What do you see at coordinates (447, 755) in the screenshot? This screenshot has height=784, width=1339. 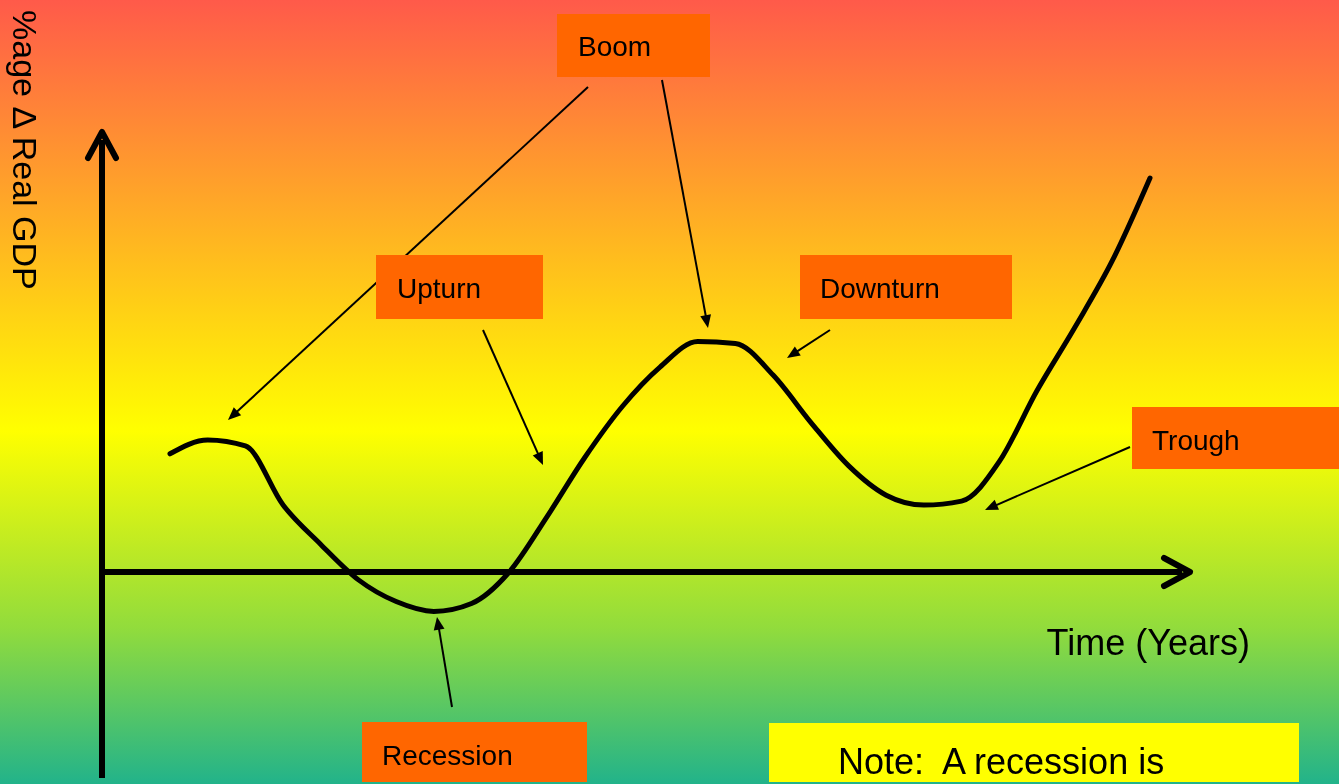 I see `text: Recession` at bounding box center [447, 755].